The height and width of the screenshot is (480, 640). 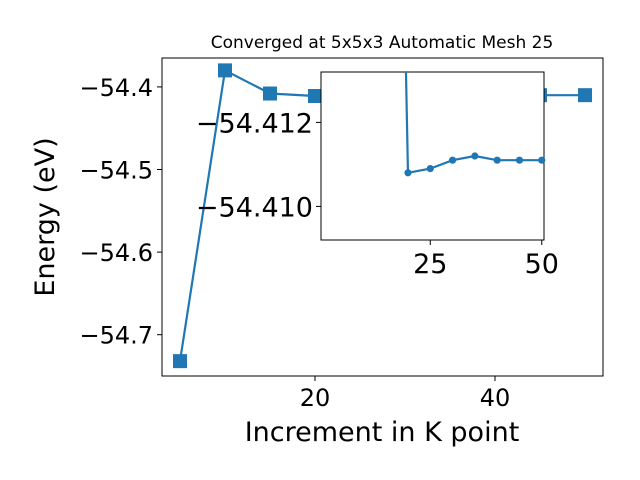 I want to click on x-tick-label: 40, so click(x=495, y=398).